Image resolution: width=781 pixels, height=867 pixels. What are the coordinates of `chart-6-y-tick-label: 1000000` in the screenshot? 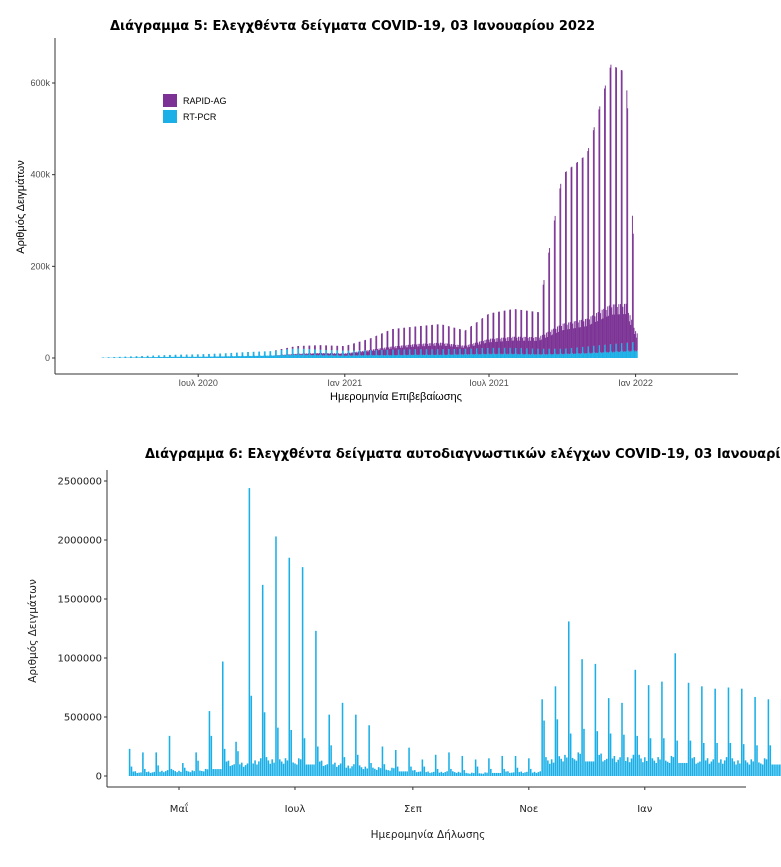 It's located at (79, 659).